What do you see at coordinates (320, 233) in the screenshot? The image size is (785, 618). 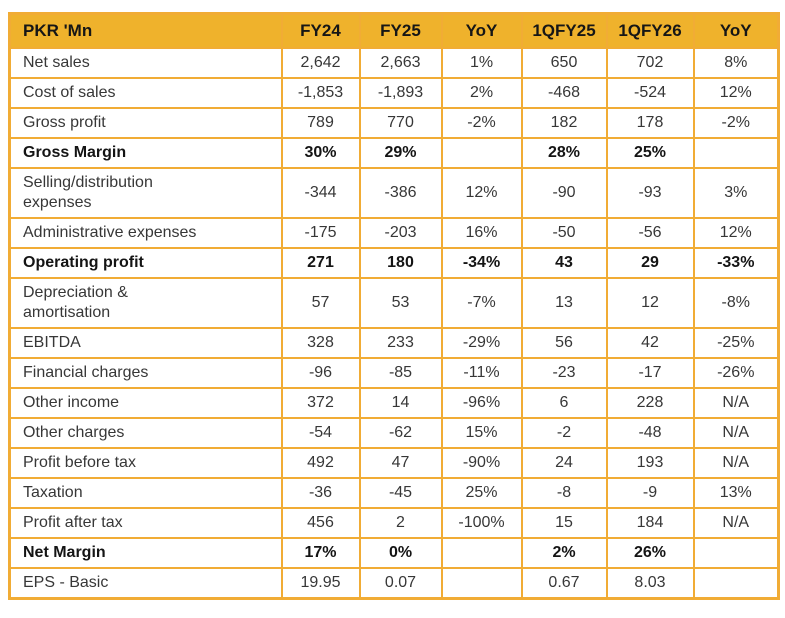 I see `cell-value: -175` at bounding box center [320, 233].